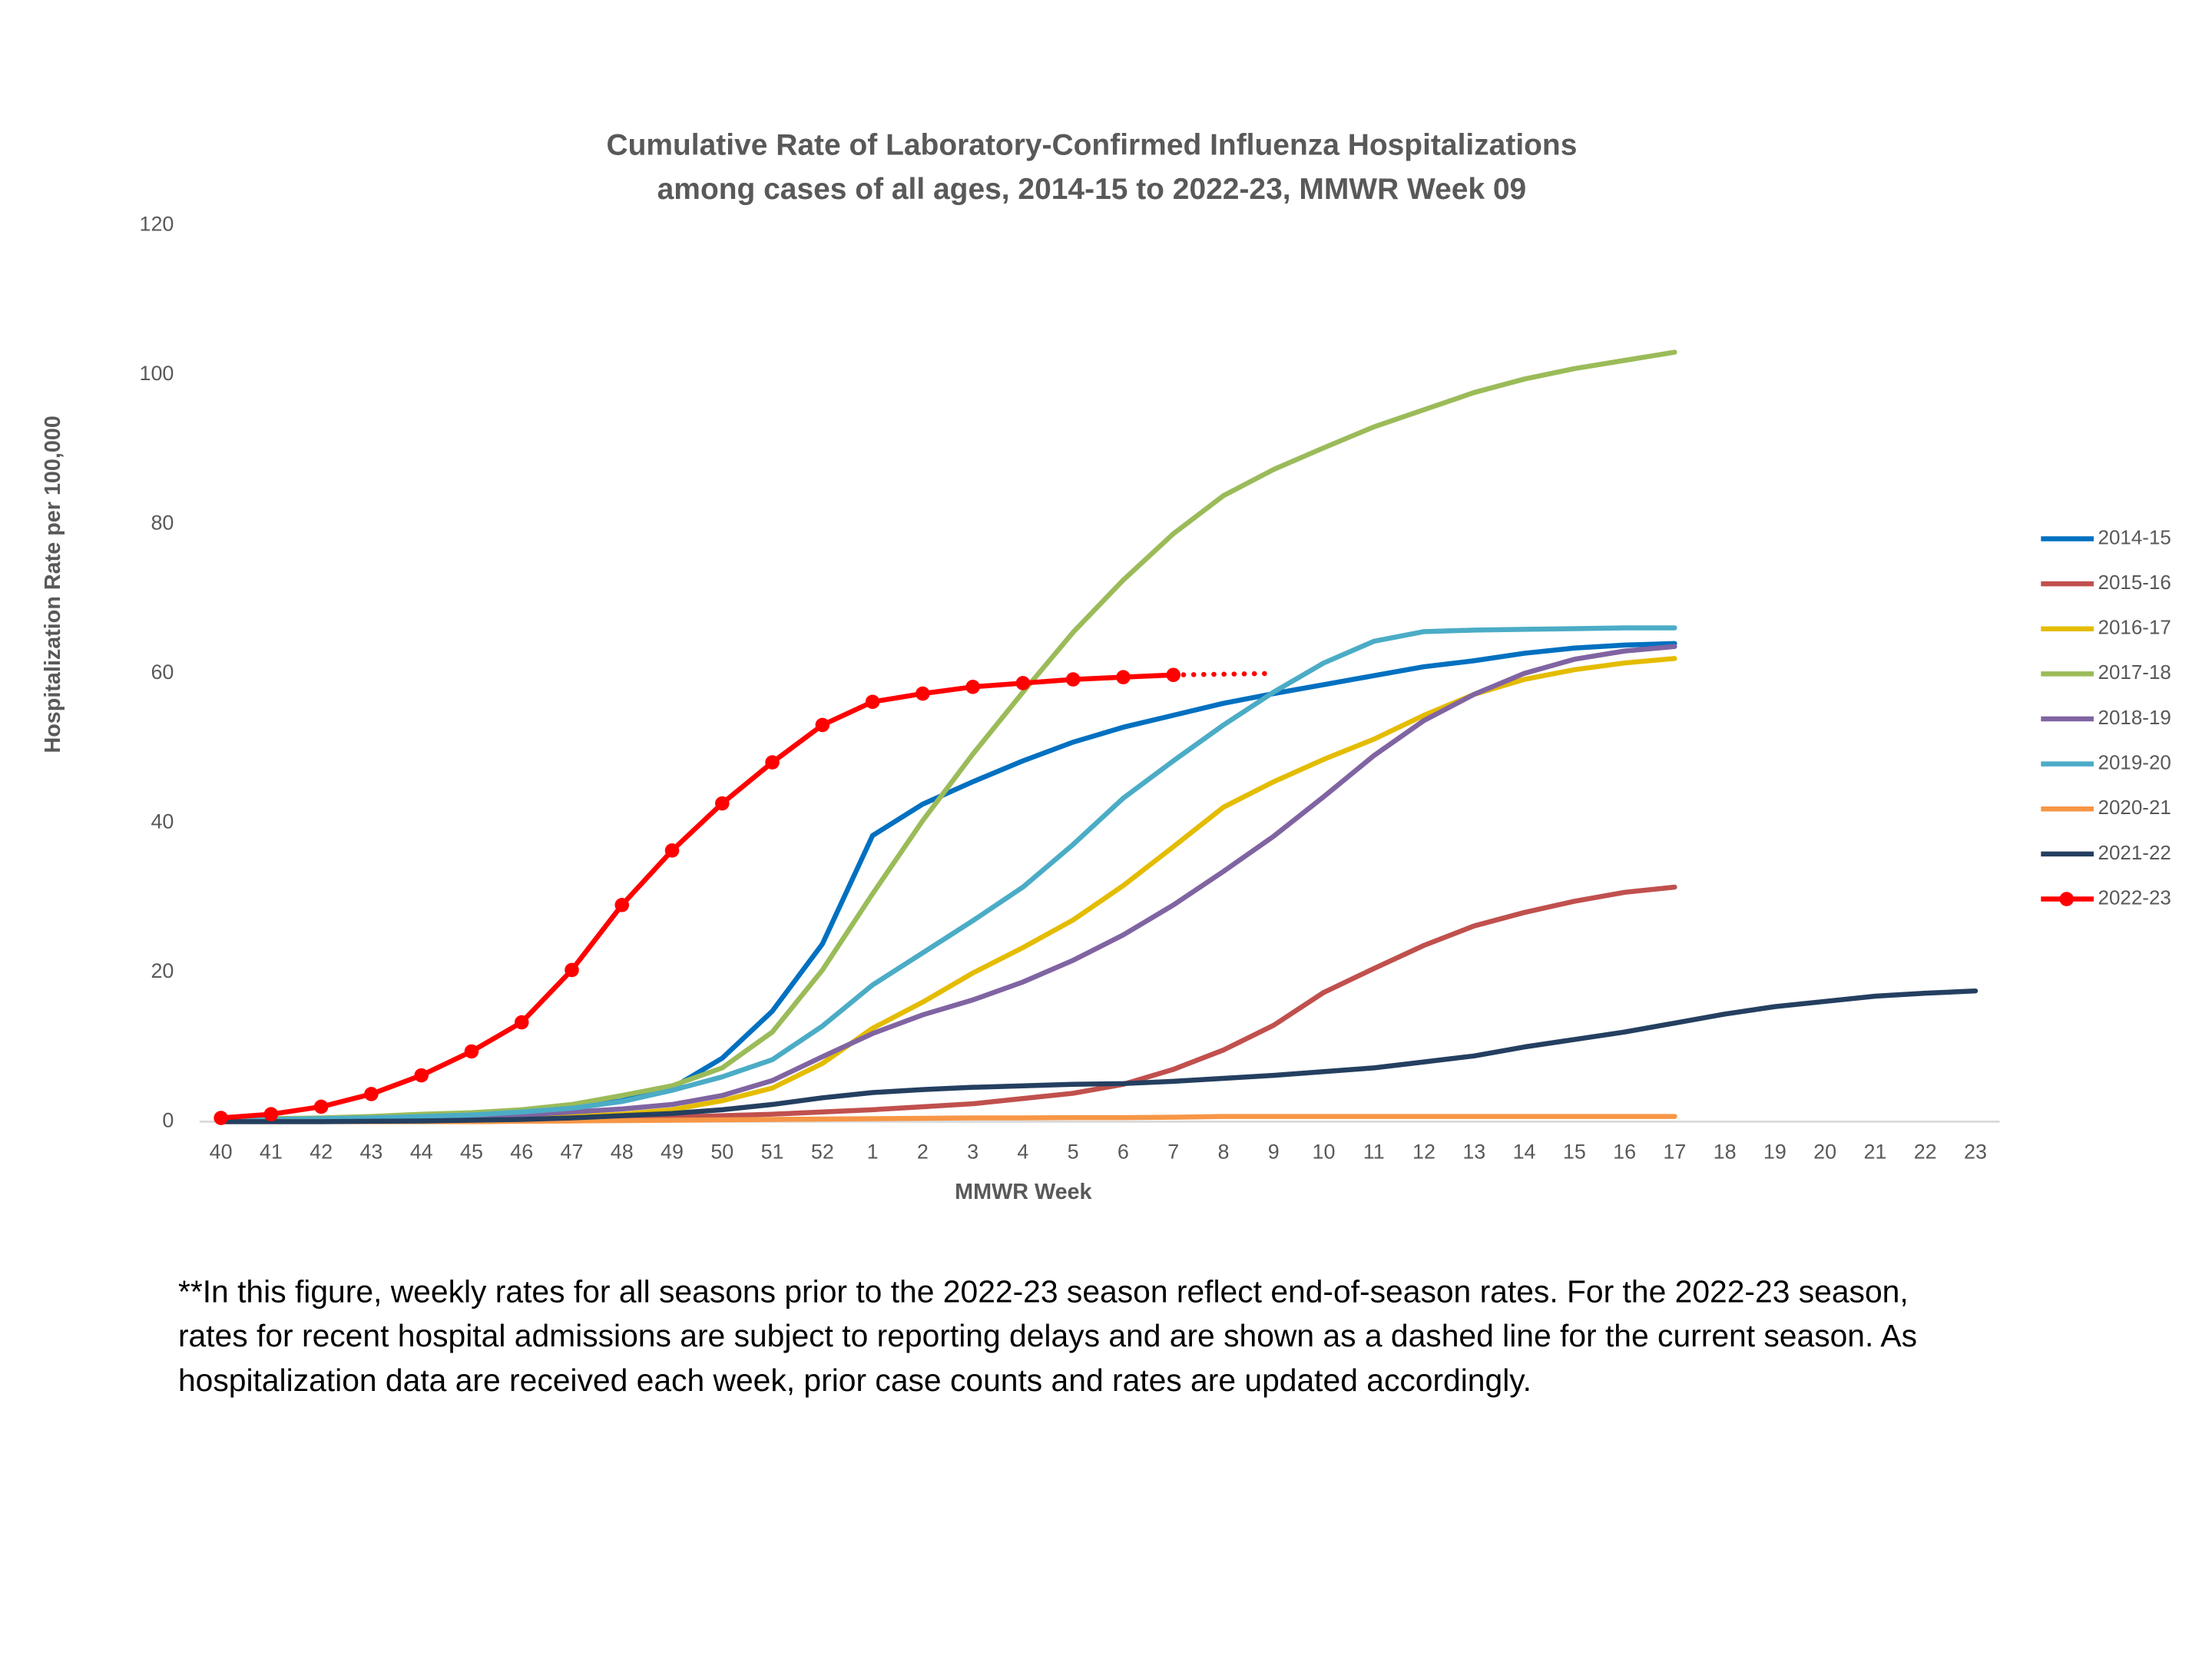 The width and height of the screenshot is (2212, 1659). I want to click on x-tick-label: 48, so click(622, 1151).